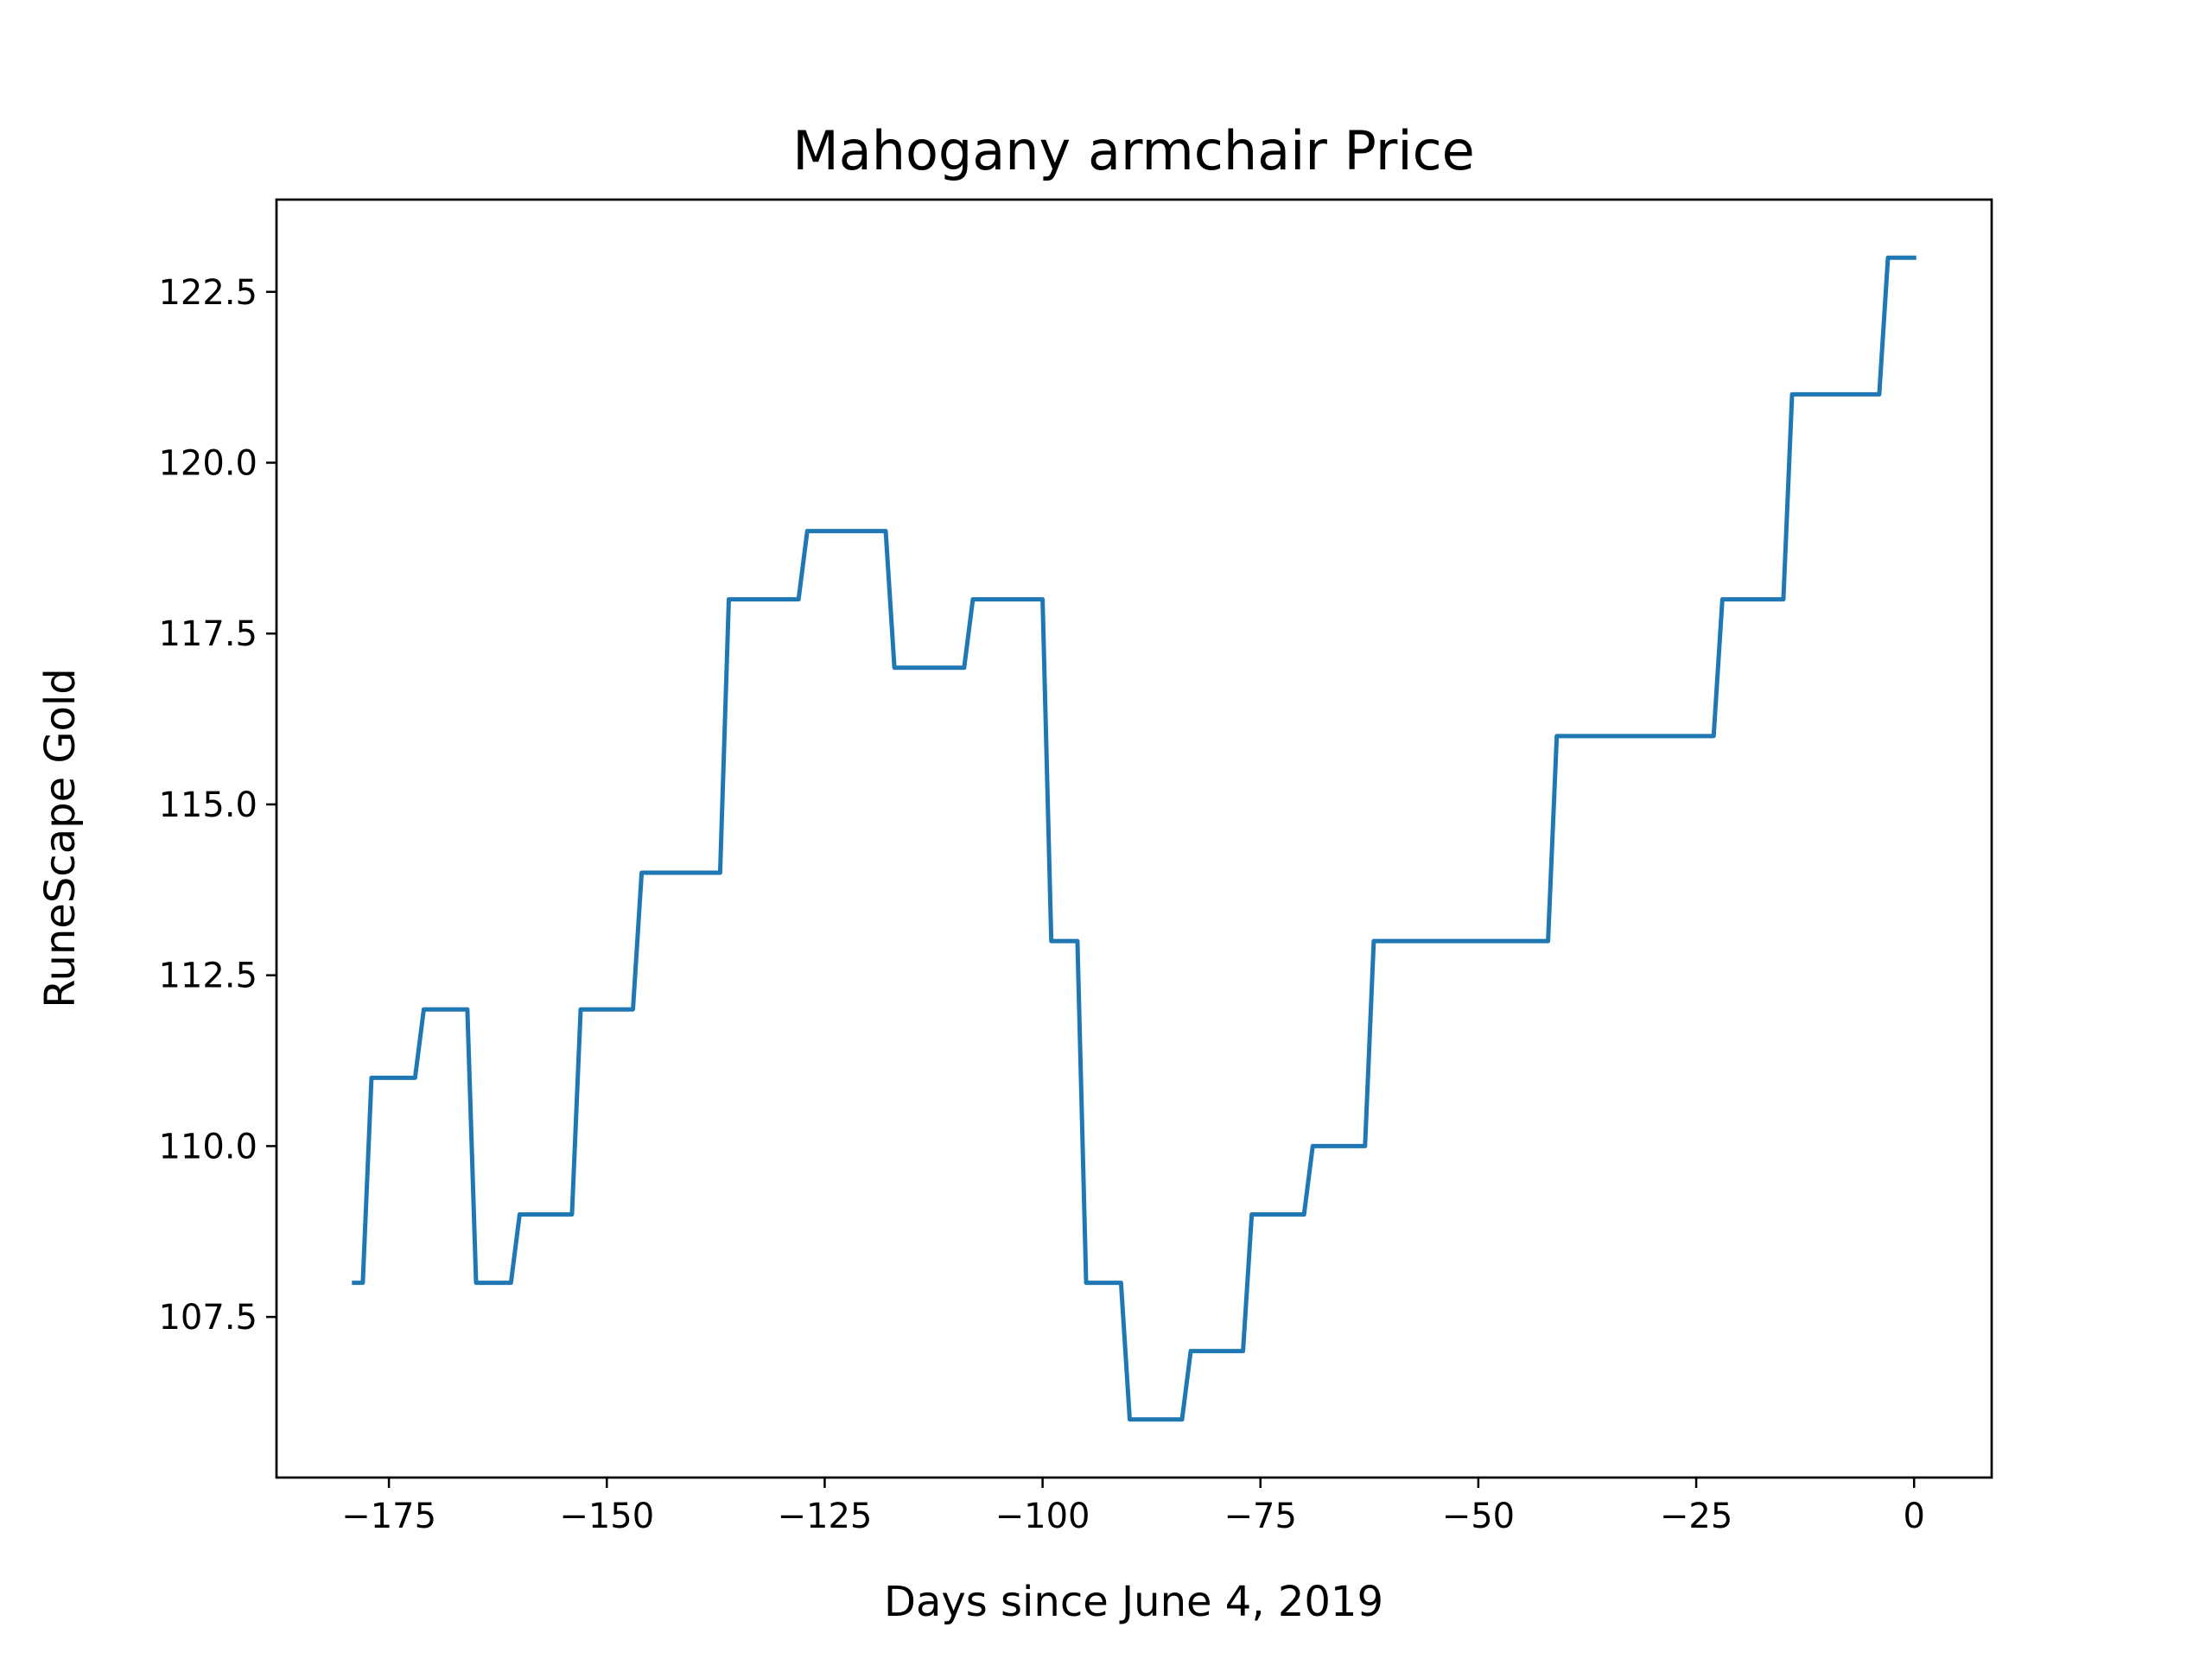 The width and height of the screenshot is (2212, 1659). What do you see at coordinates (1260, 1516) in the screenshot?
I see `x-tick-label: −75` at bounding box center [1260, 1516].